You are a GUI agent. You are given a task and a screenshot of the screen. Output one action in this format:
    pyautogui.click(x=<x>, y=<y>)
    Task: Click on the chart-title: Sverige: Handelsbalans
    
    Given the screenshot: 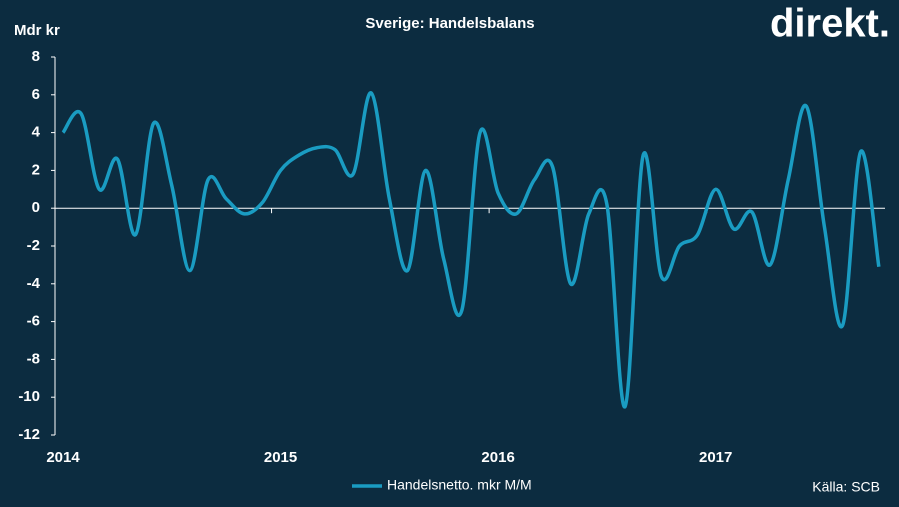 What is the action you would take?
    pyautogui.click(x=449, y=23)
    